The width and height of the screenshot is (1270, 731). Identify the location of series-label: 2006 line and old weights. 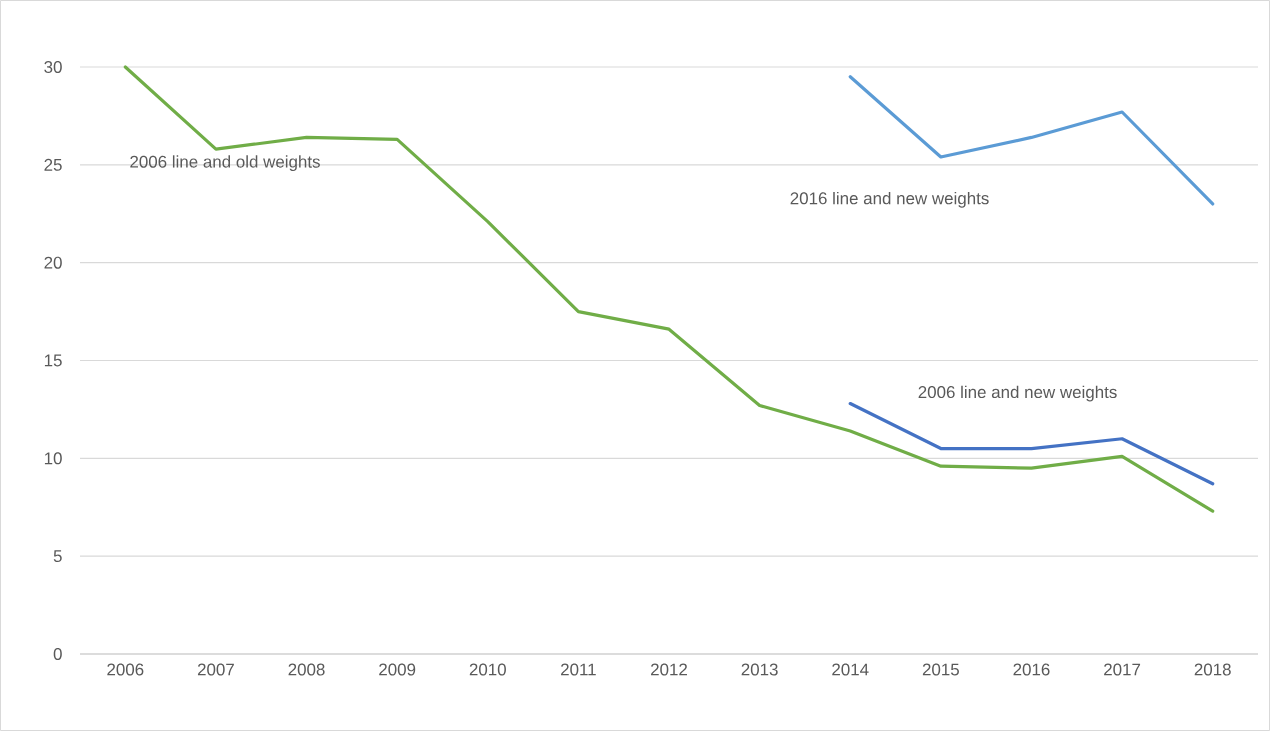
(225, 163).